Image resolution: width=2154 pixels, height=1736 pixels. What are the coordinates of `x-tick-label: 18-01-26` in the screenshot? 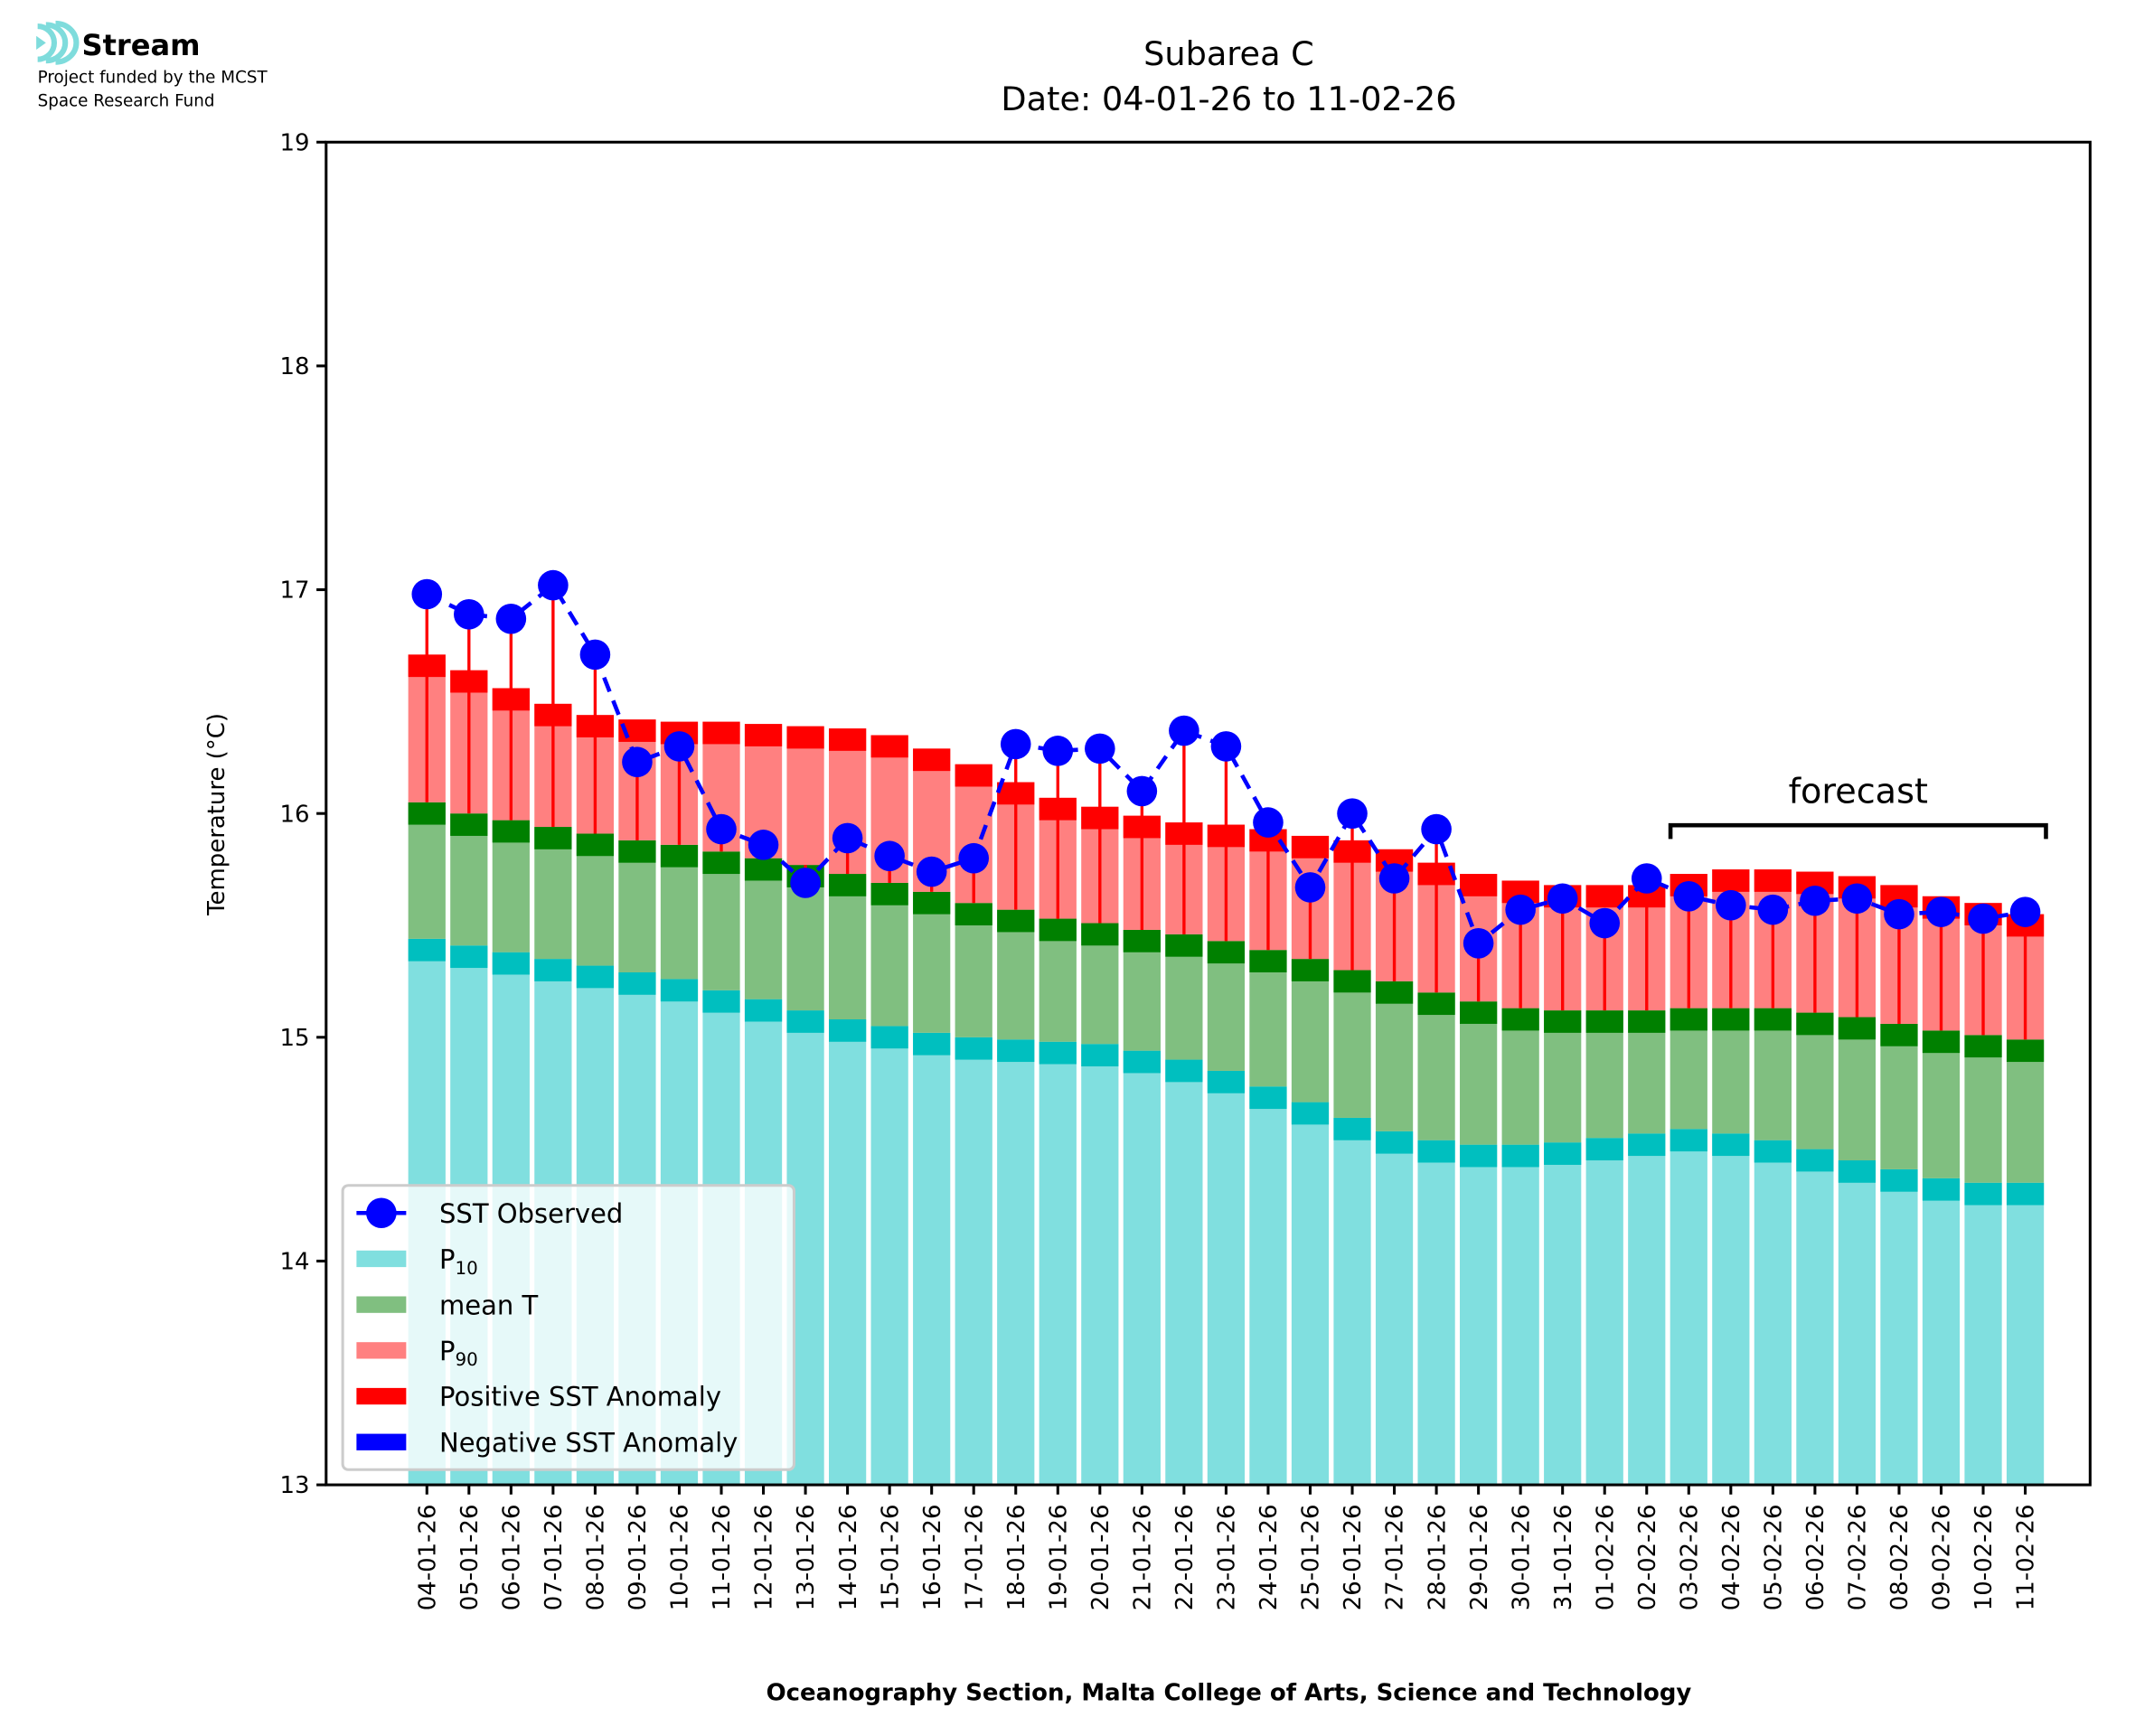 It's located at (1016, 1557).